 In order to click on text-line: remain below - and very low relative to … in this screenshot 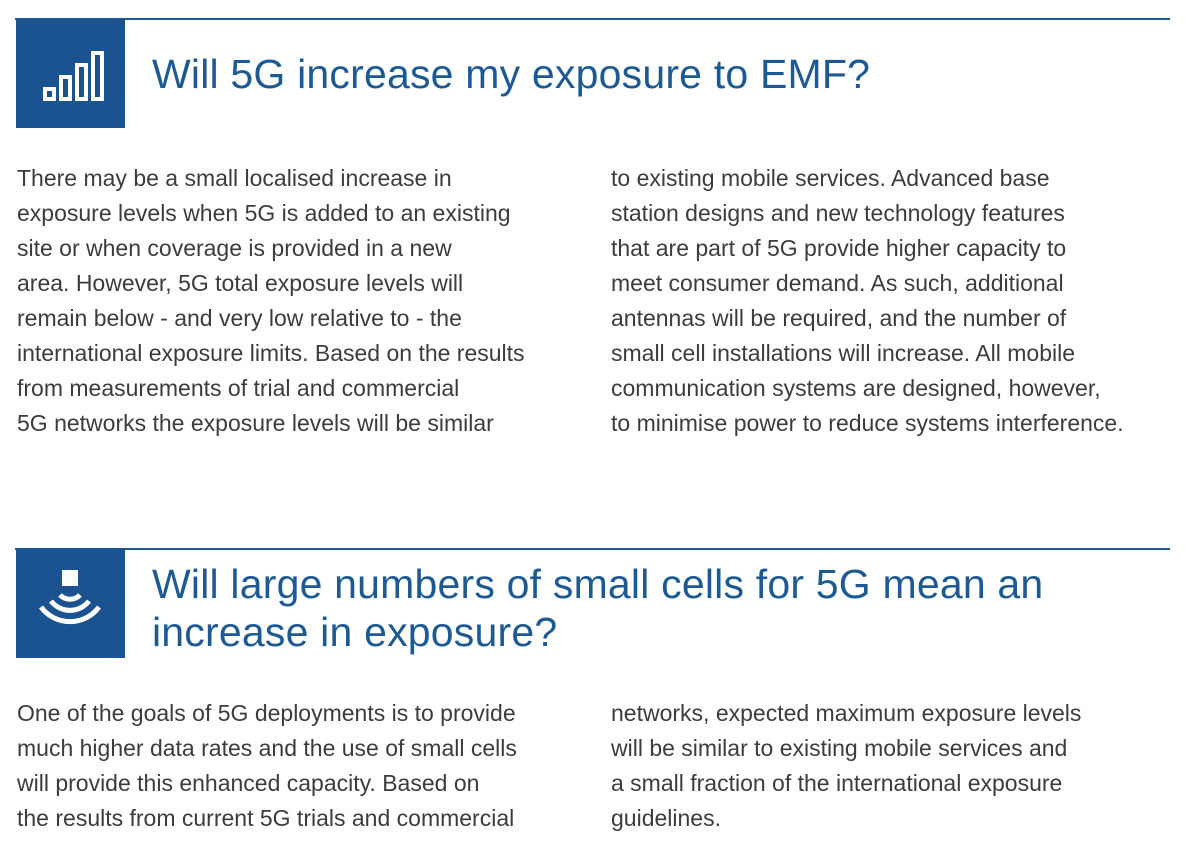, I will do `click(239, 318)`.